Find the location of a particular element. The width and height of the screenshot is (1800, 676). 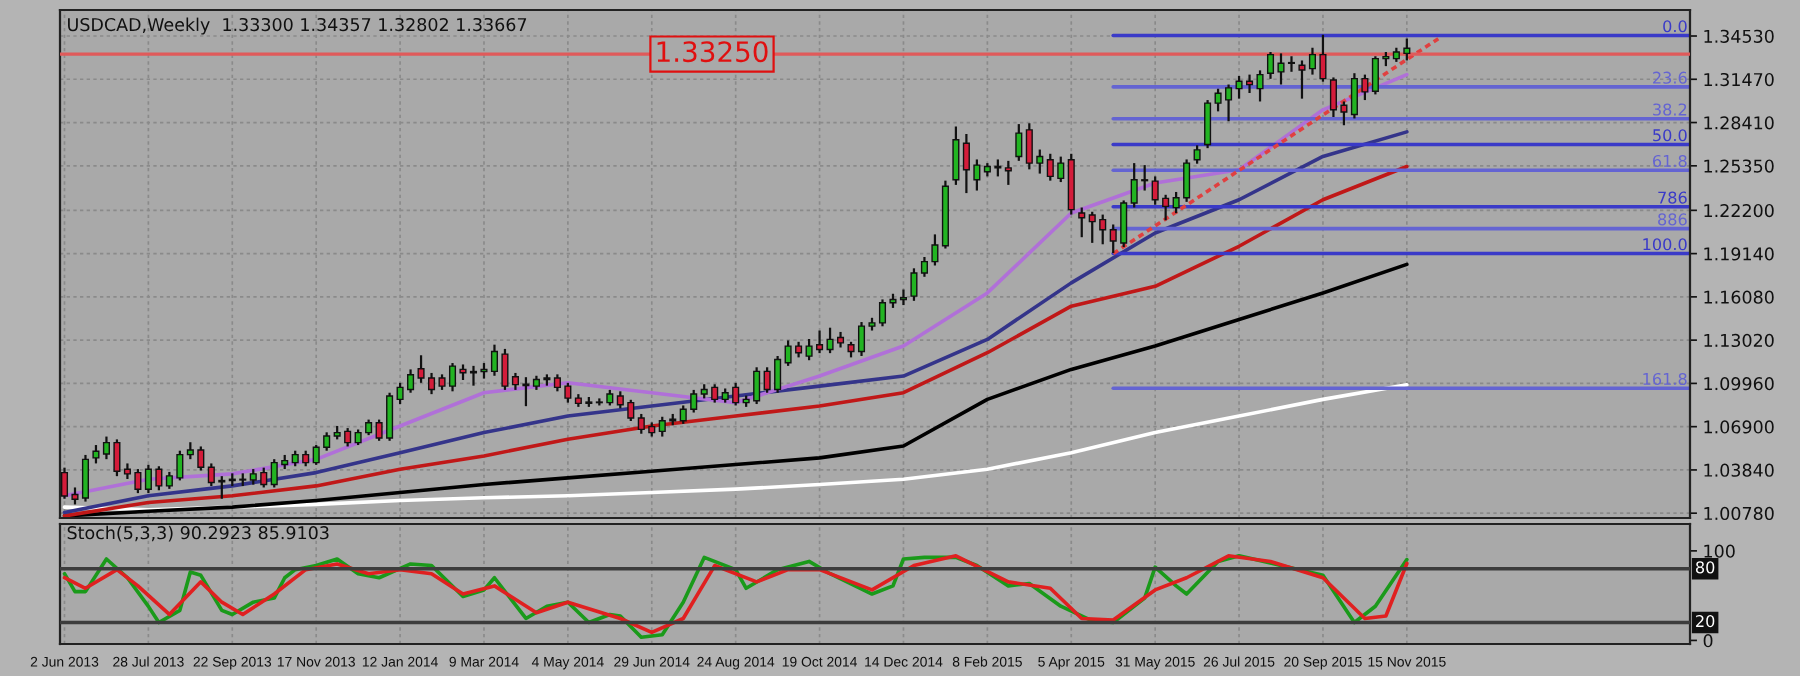

series-label: 38.2 is located at coordinates (1670, 109).